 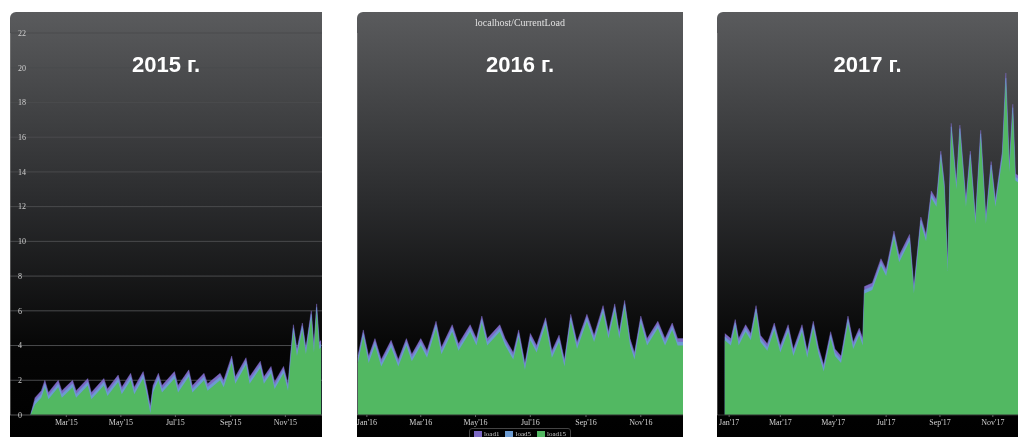 What do you see at coordinates (166, 64) in the screenshot?
I see `annotation: 2015 г.` at bounding box center [166, 64].